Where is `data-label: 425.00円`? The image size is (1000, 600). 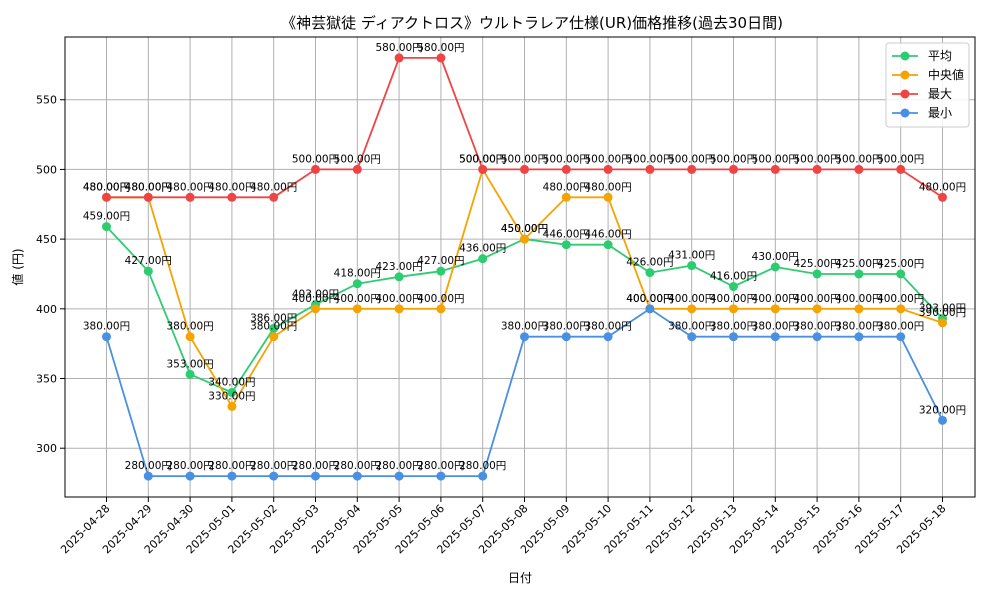 data-label: 425.00円 is located at coordinates (858, 264).